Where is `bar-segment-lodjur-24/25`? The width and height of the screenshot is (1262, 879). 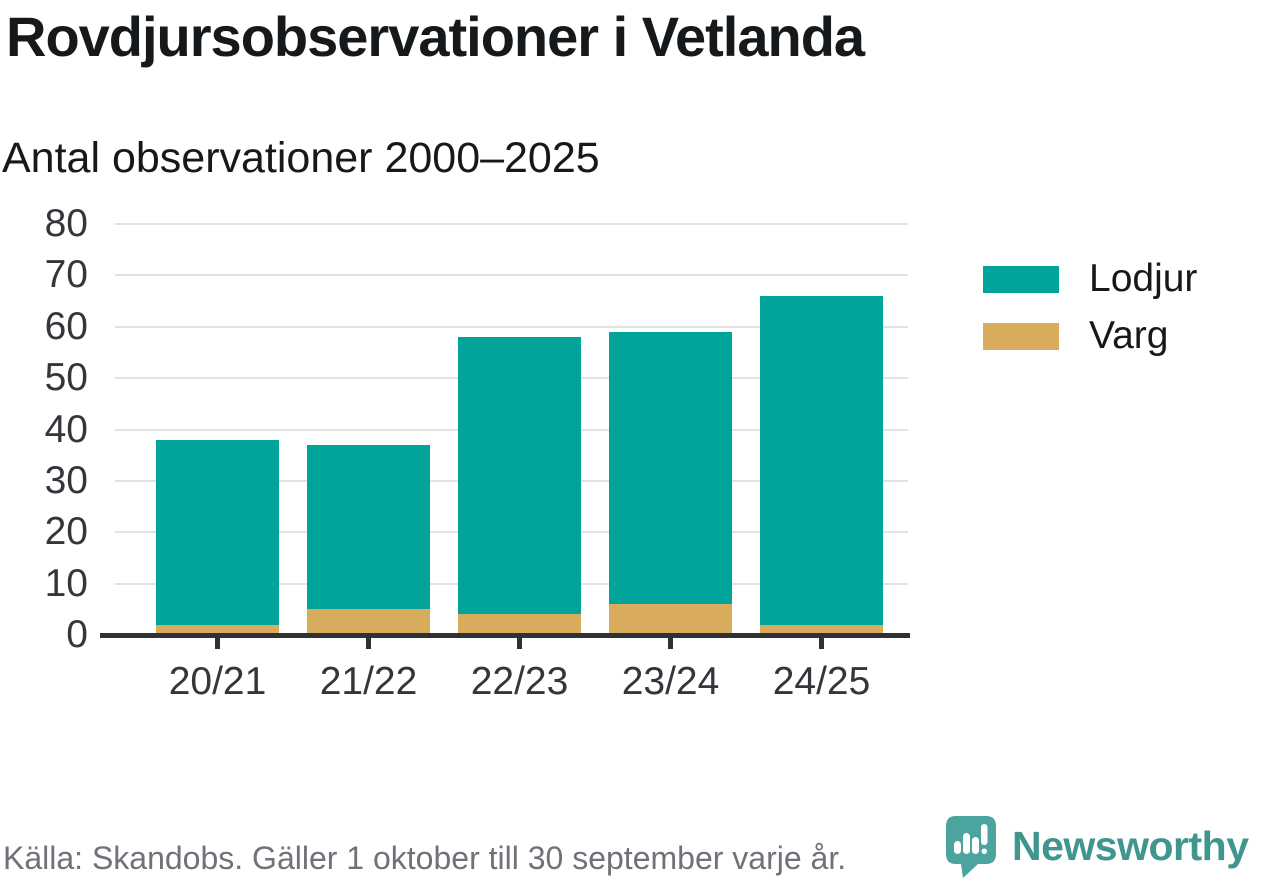 bar-segment-lodjur-24/25 is located at coordinates (821, 460).